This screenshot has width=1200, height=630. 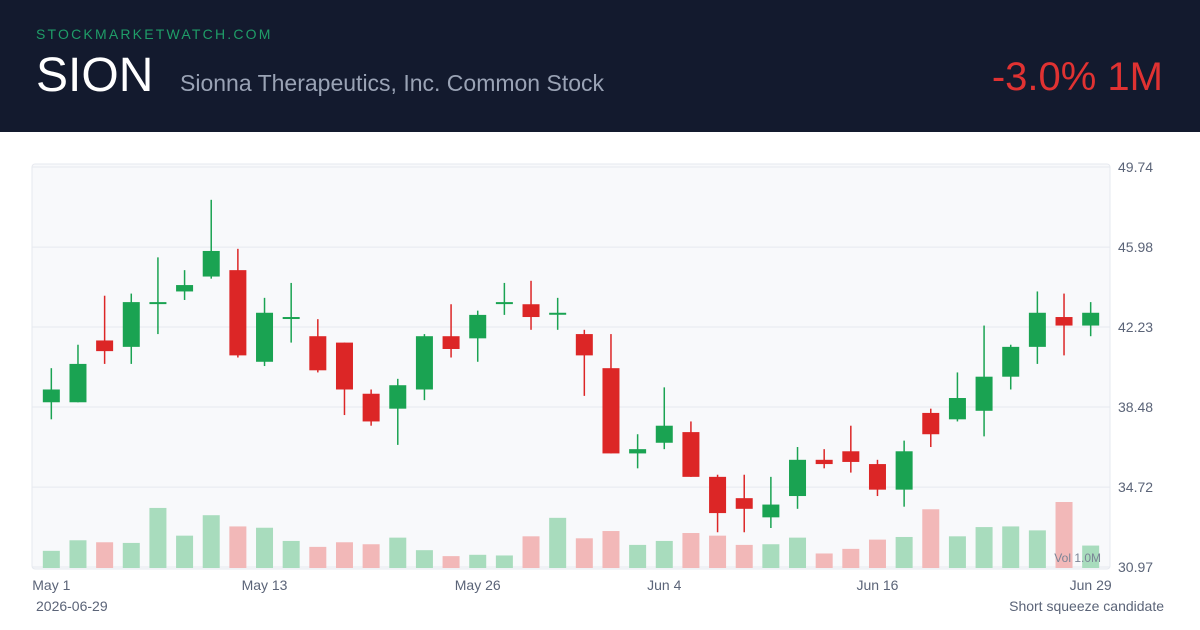 I want to click on y-tick-label: 38.48, so click(x=1135, y=407).